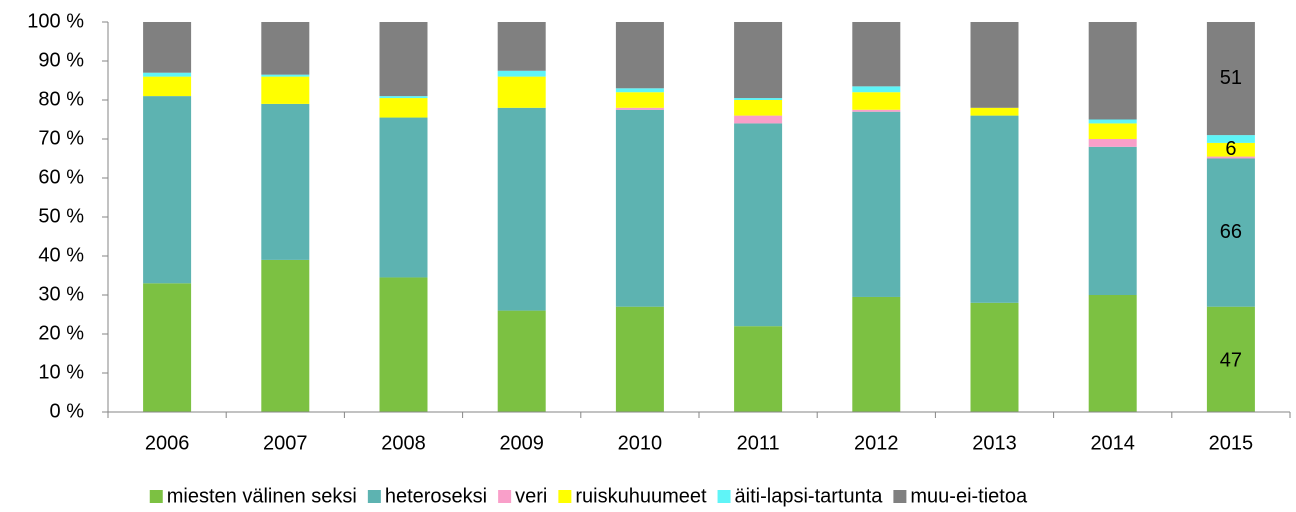 This screenshot has height=512, width=1296. What do you see at coordinates (167, 443) in the screenshot?
I see `x-tick-label: 2006` at bounding box center [167, 443].